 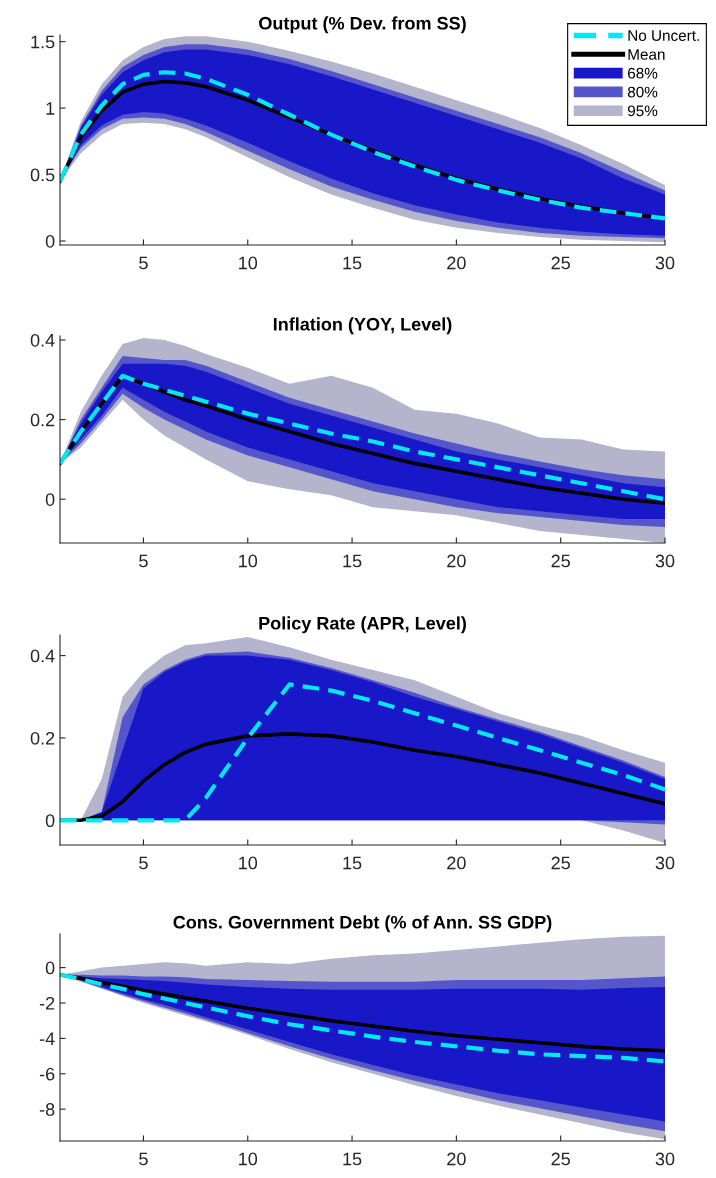 I want to click on legend-label: 80%, so click(x=642, y=92).